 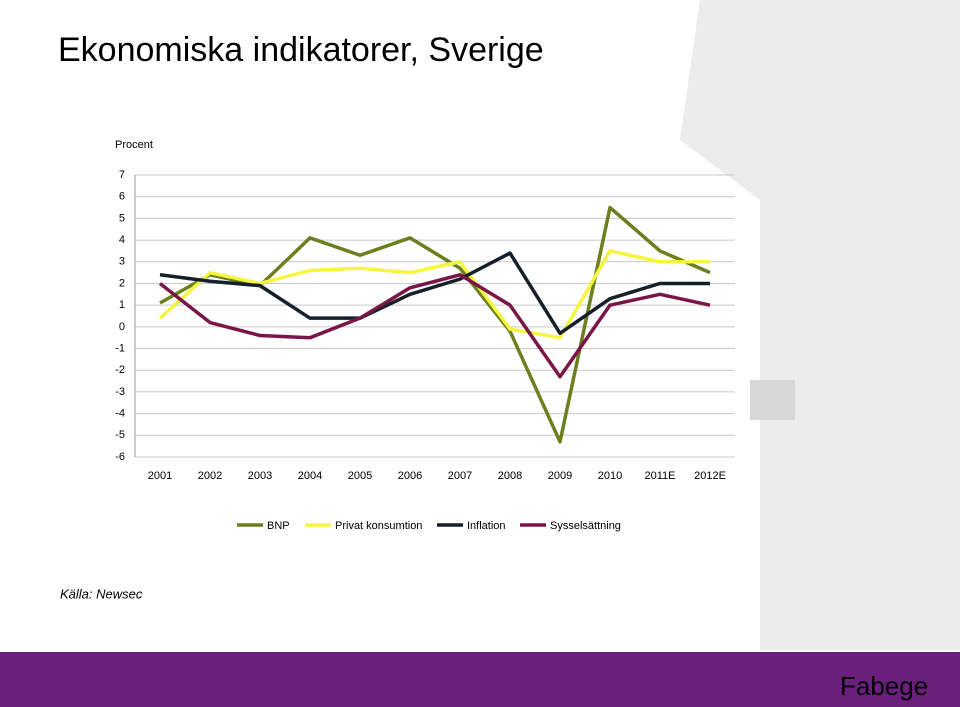 I want to click on y-tick-label: 7, so click(x=122, y=175).